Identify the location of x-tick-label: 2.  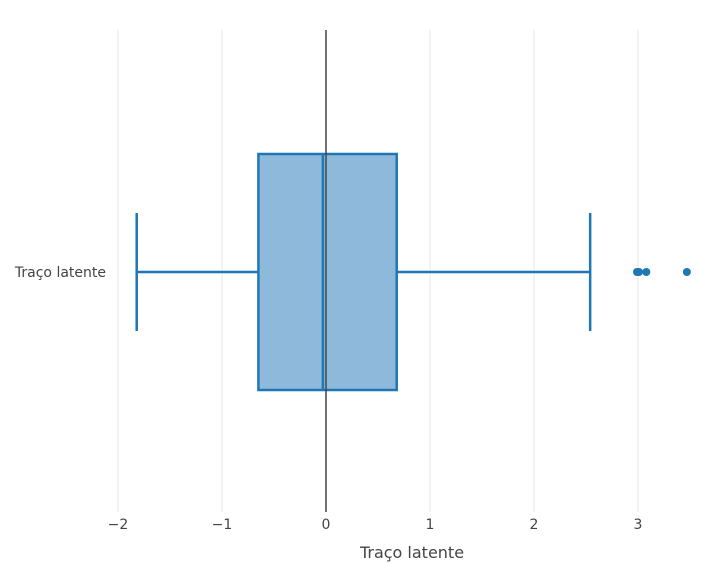
(534, 525).